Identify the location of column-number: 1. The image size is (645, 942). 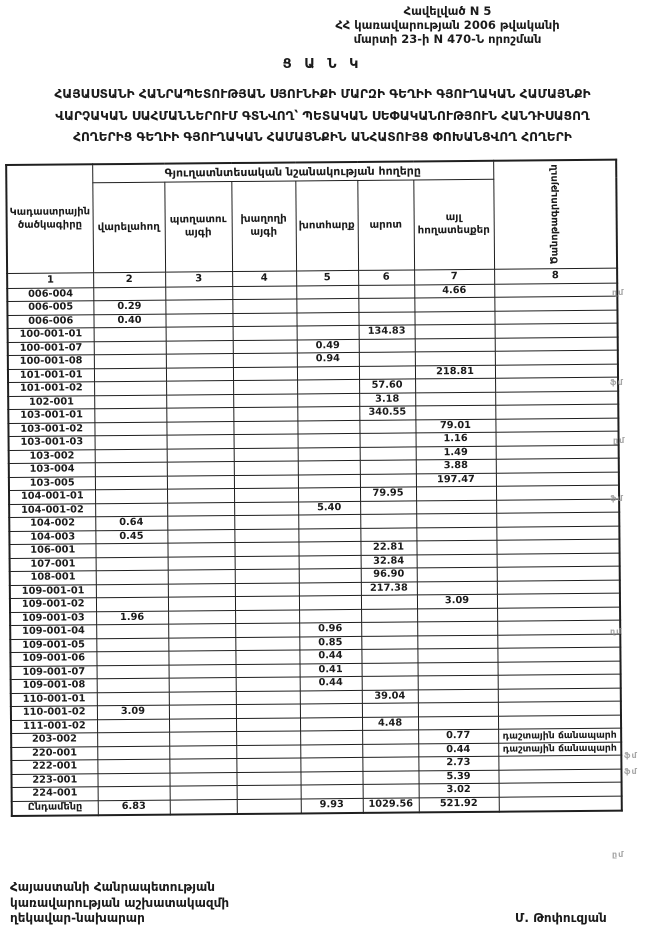
(50, 280).